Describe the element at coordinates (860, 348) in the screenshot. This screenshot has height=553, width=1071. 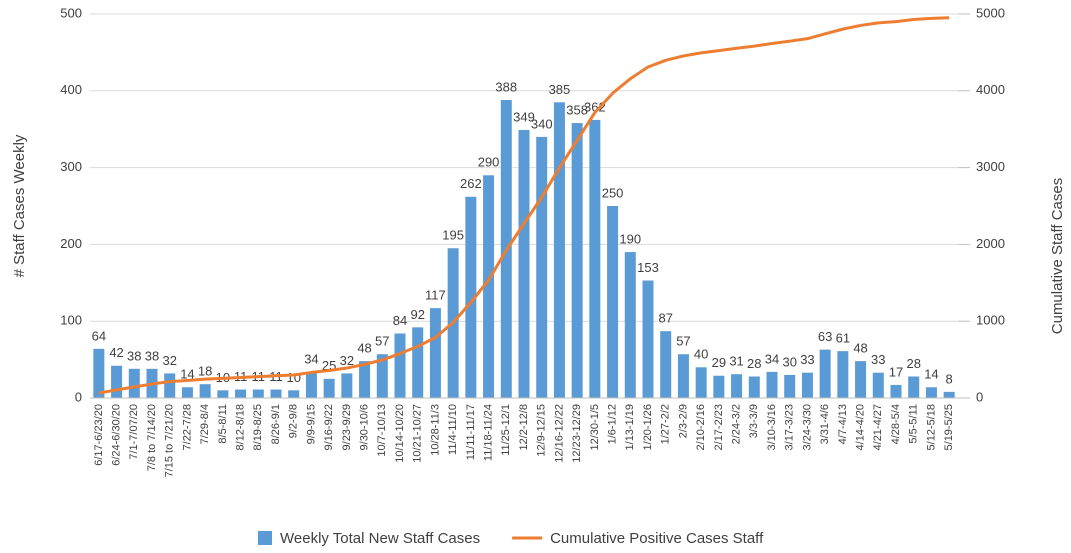
I see `data-label: 48` at that location.